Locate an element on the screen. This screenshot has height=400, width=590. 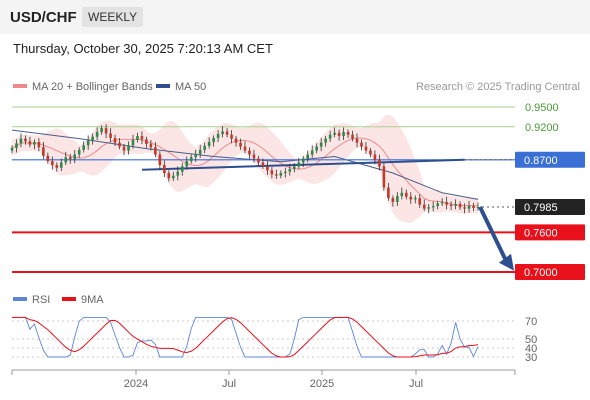
price-label: 0.7985 is located at coordinates (541, 208).